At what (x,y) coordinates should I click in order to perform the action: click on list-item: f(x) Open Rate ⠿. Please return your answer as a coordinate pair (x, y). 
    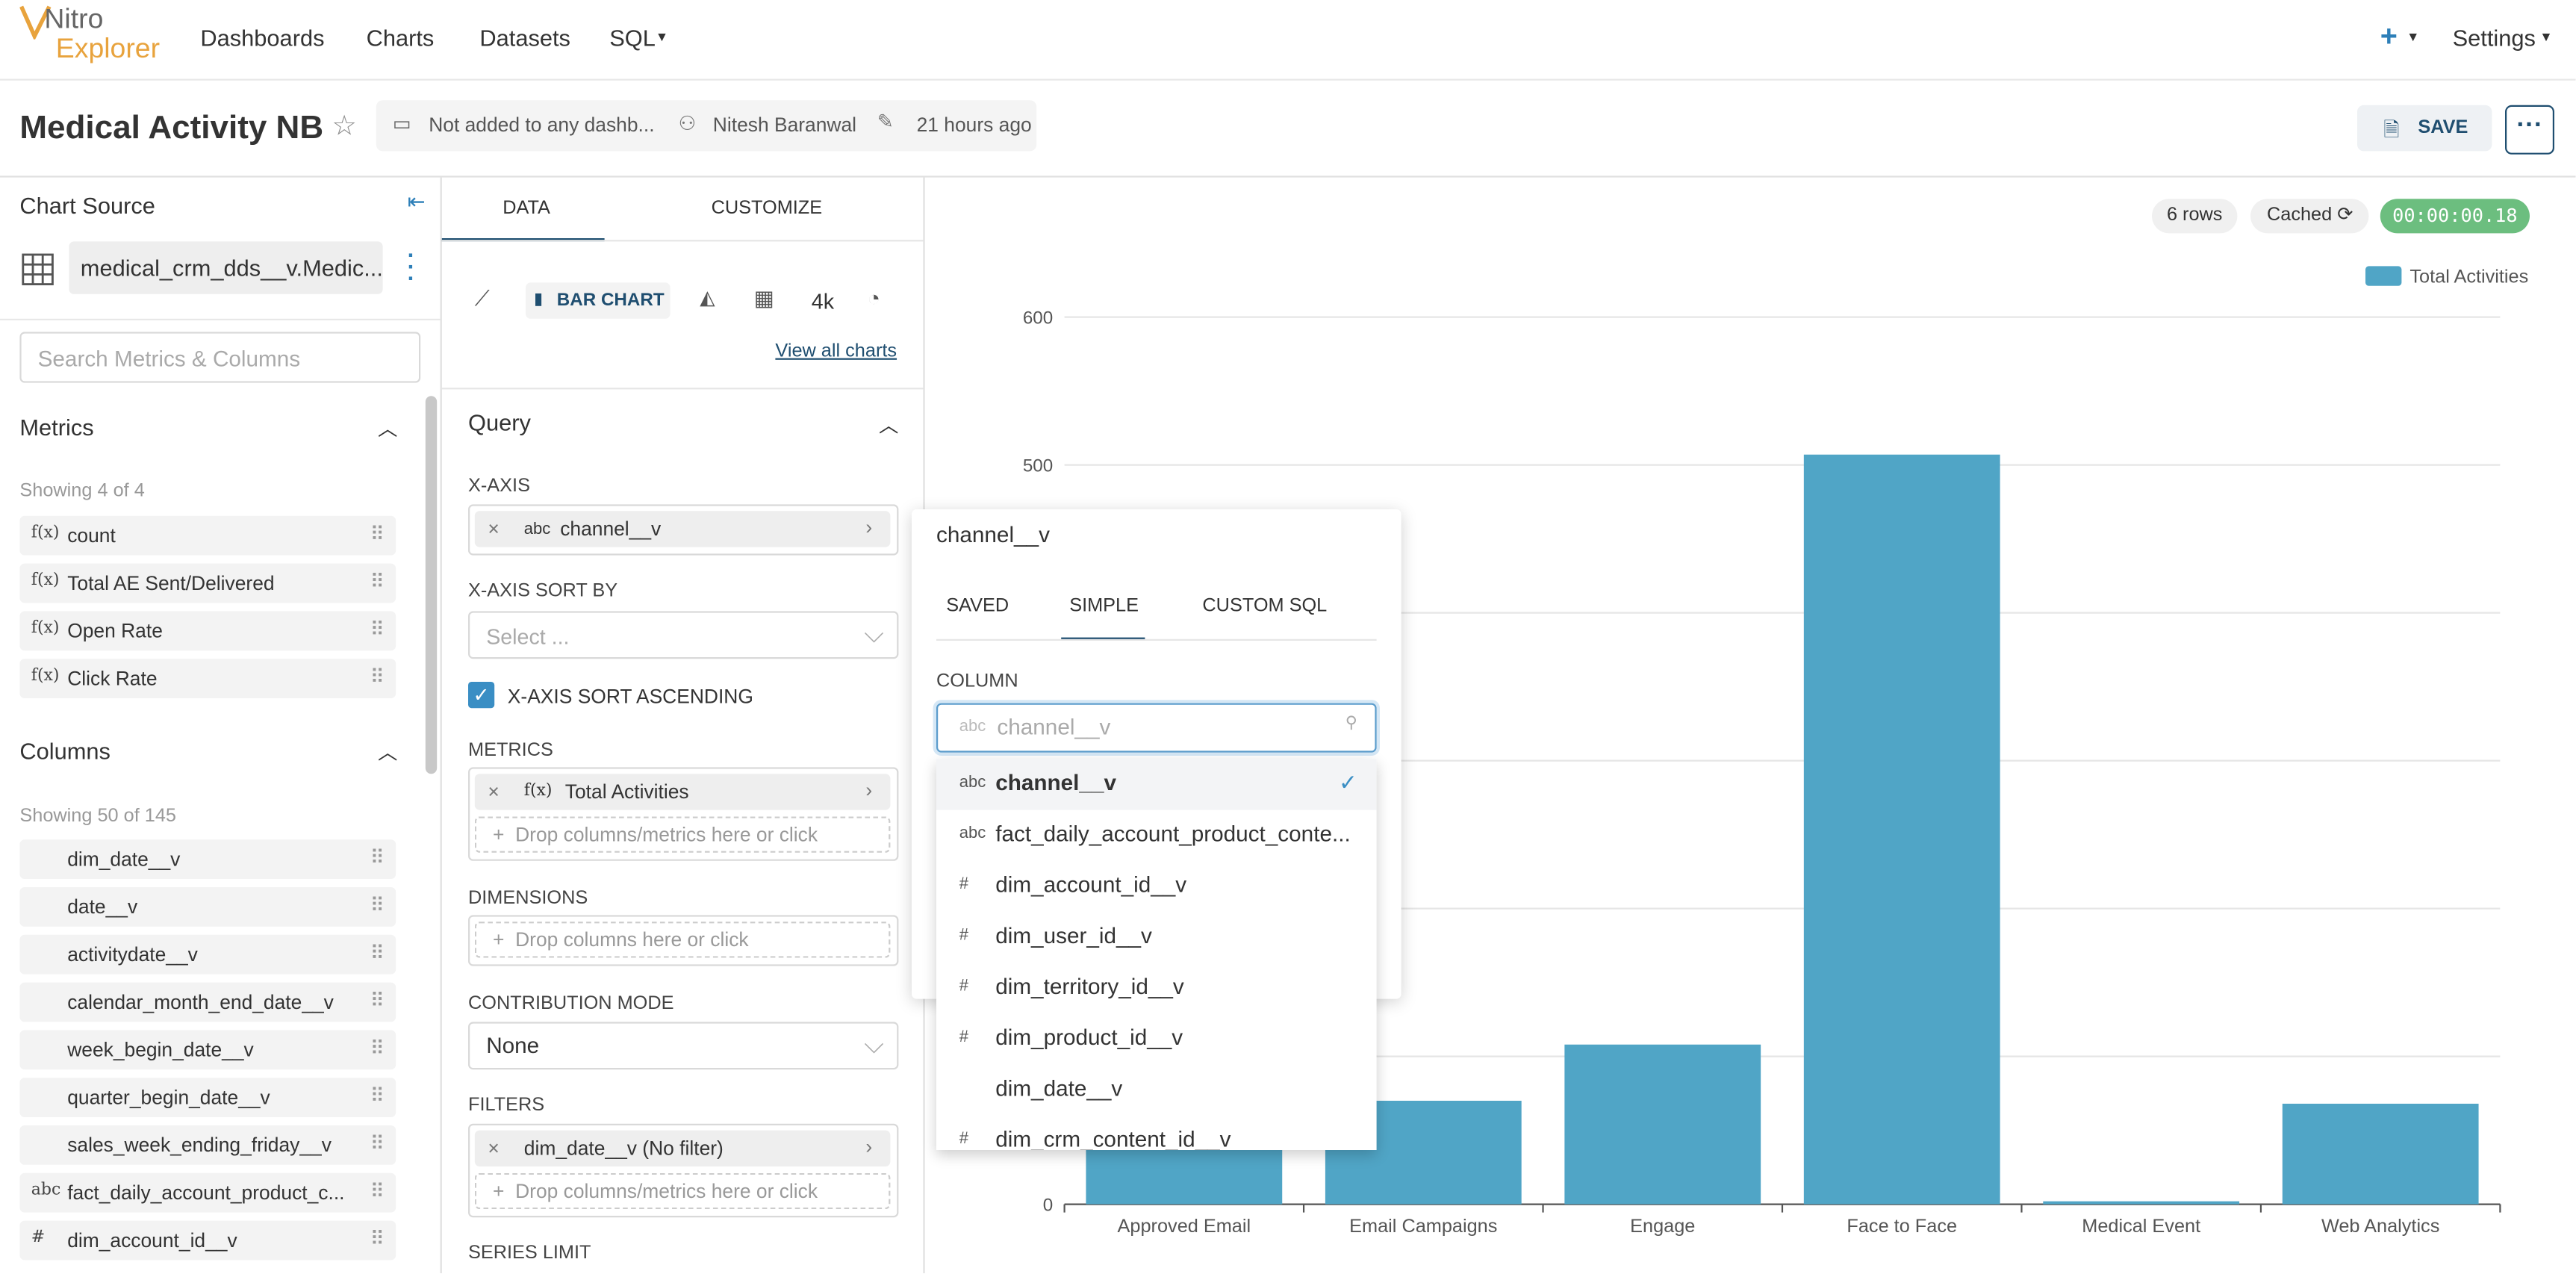
    Looking at the image, I should click on (208, 631).